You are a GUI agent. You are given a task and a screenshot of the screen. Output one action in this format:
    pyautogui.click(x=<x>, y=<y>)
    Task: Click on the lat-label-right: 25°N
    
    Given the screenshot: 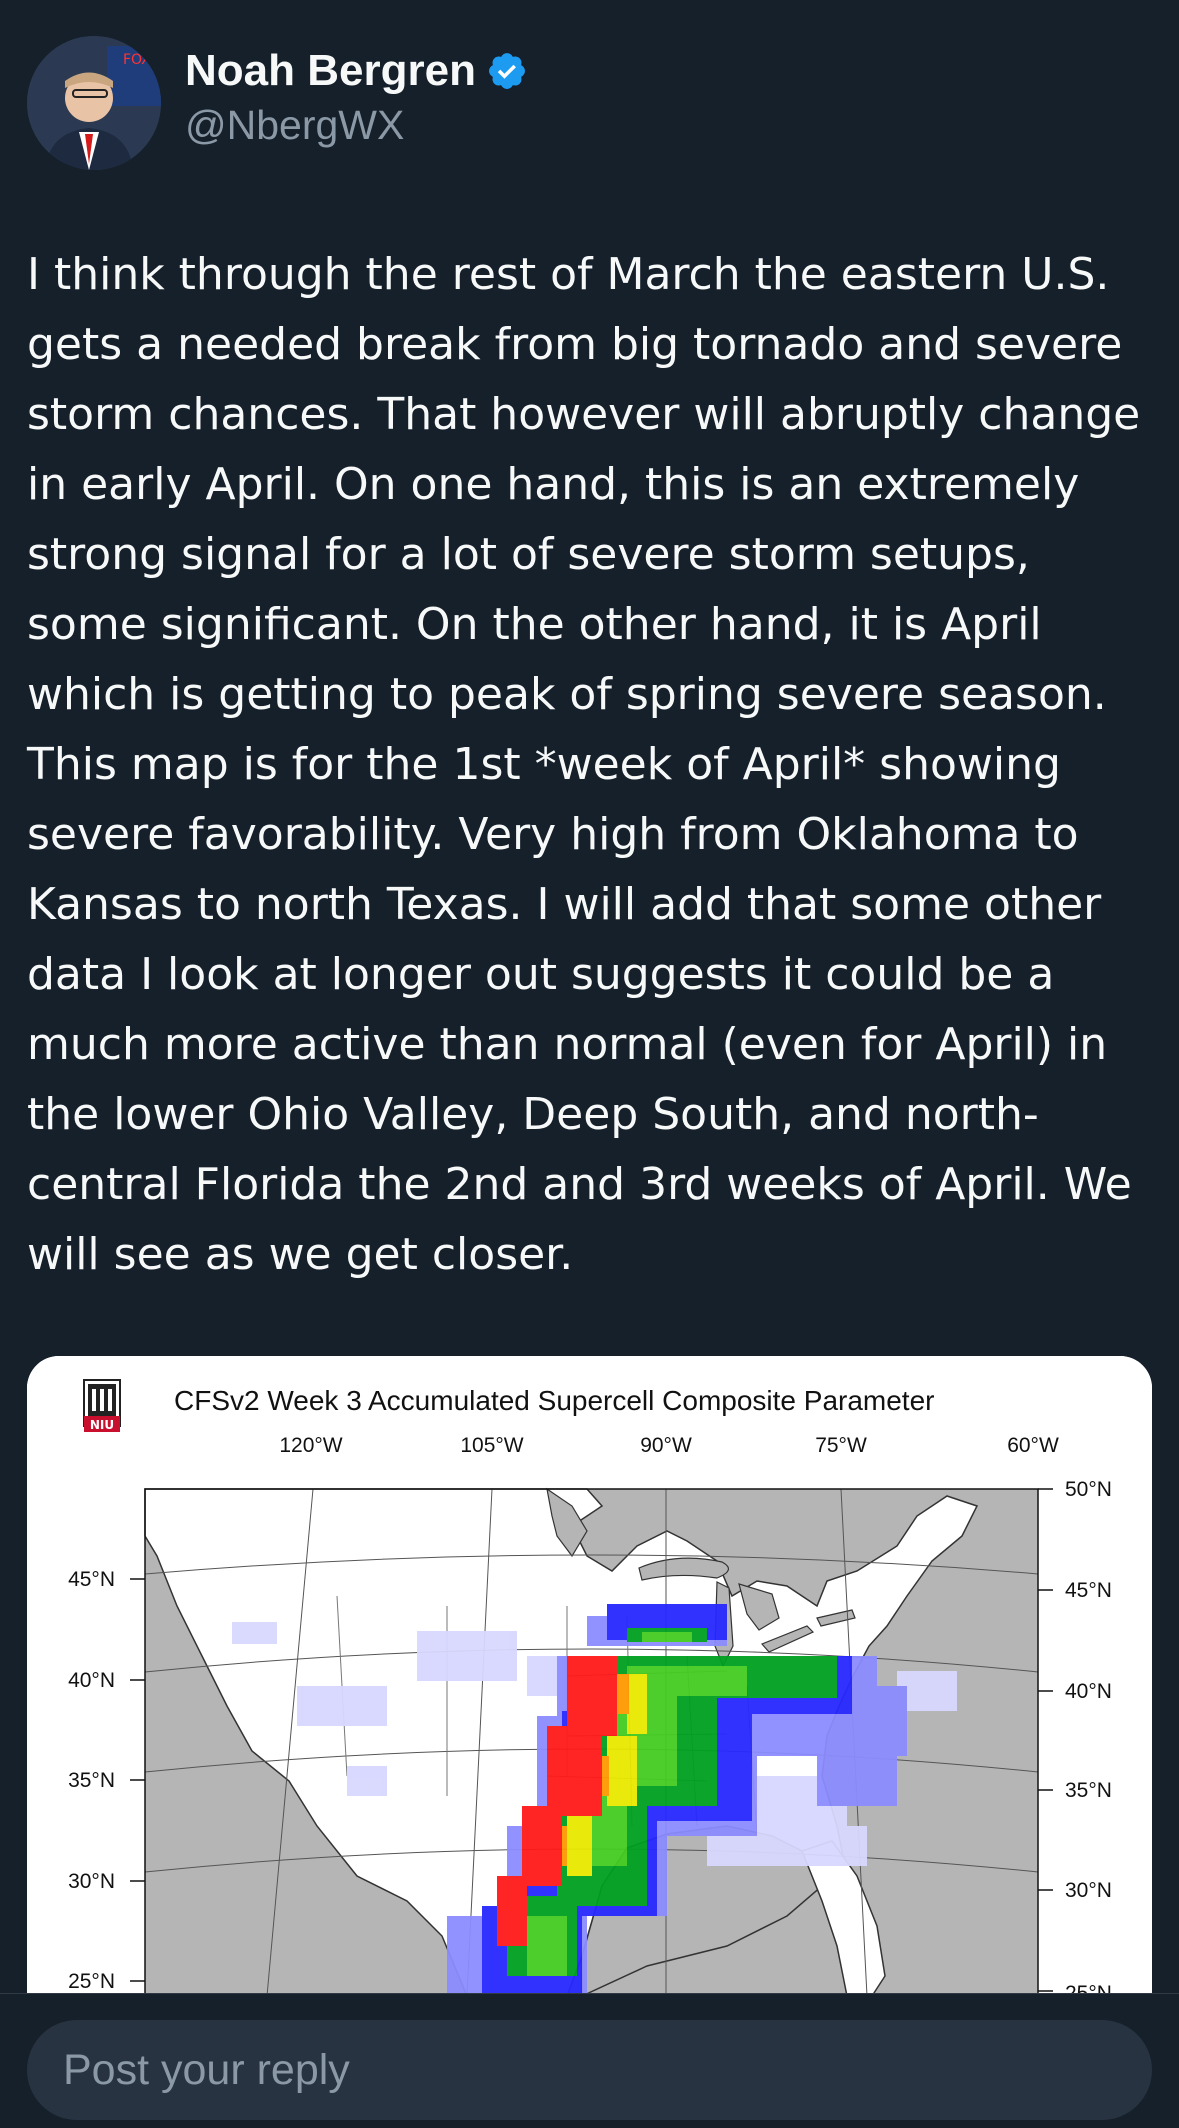 What is the action you would take?
    pyautogui.click(x=1088, y=1989)
    